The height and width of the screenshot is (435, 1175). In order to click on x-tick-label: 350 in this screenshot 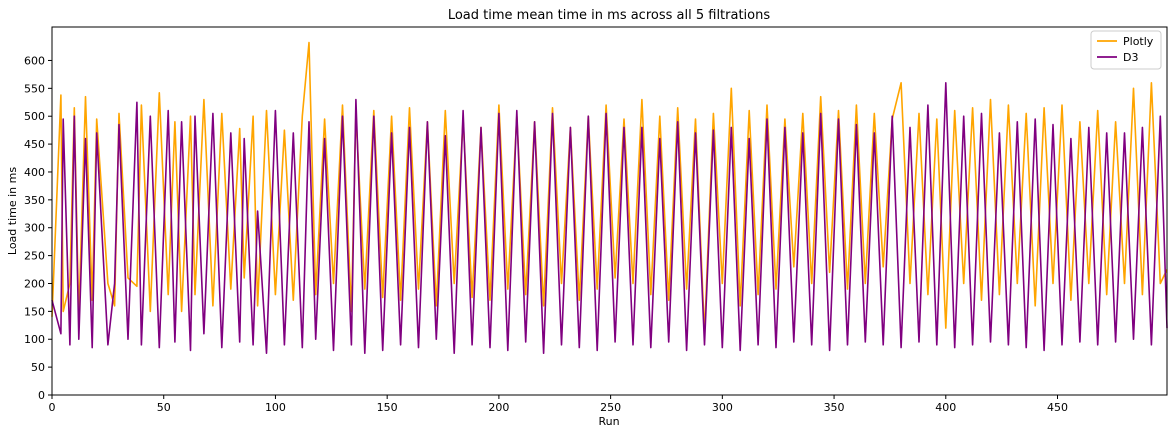, I will do `click(834, 407)`.